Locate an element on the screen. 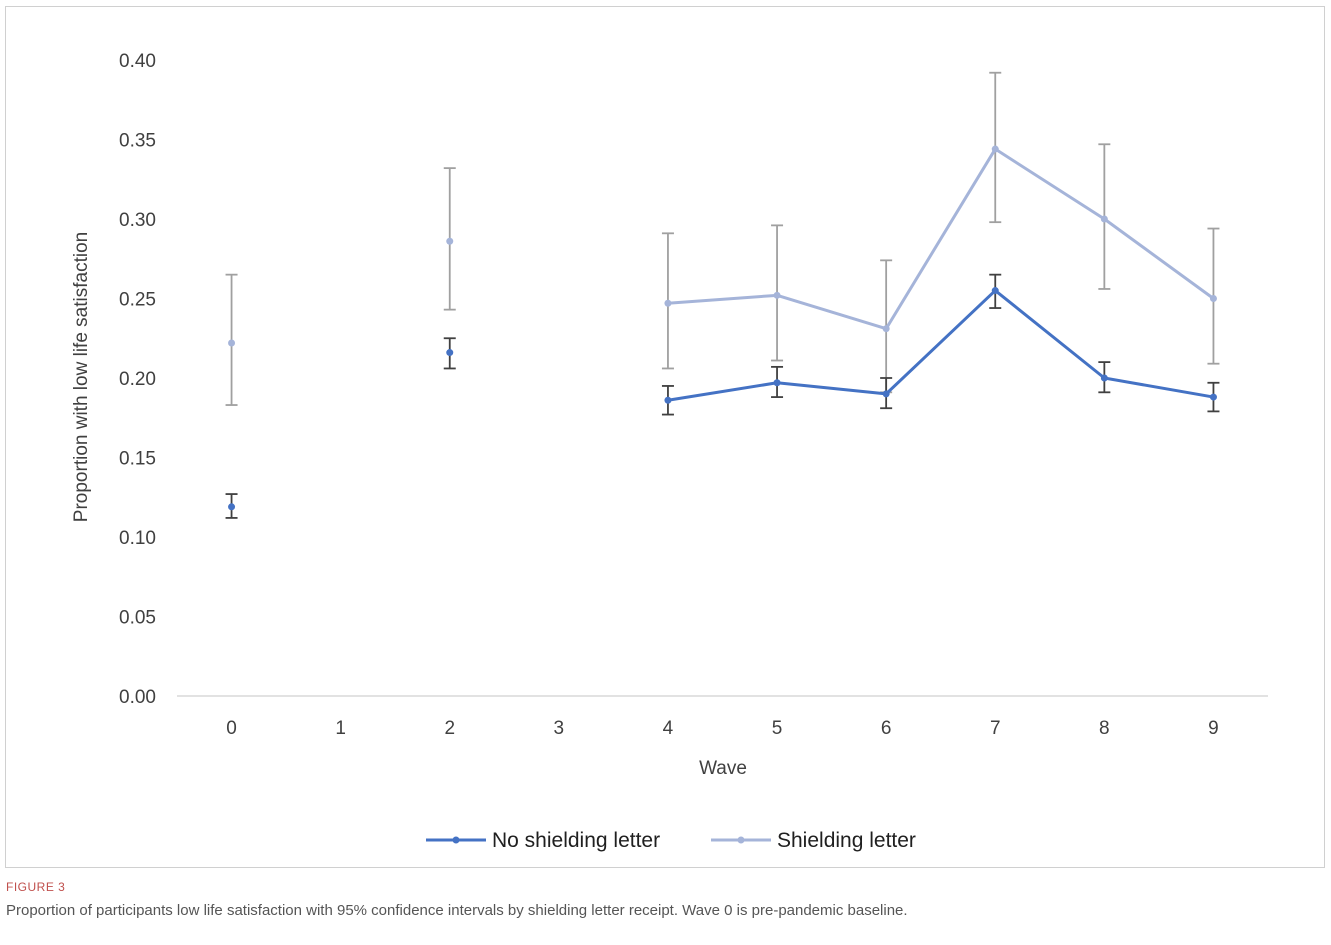 The width and height of the screenshot is (1331, 945). x-tick-label: 5 is located at coordinates (777, 728).